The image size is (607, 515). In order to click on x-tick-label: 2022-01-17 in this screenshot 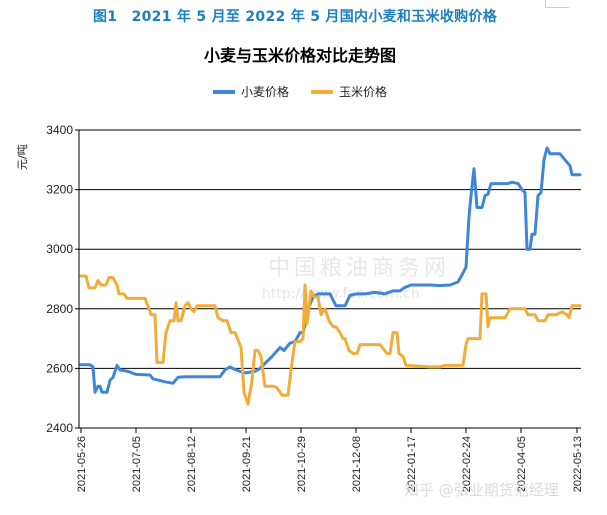, I will do `click(412, 464)`.